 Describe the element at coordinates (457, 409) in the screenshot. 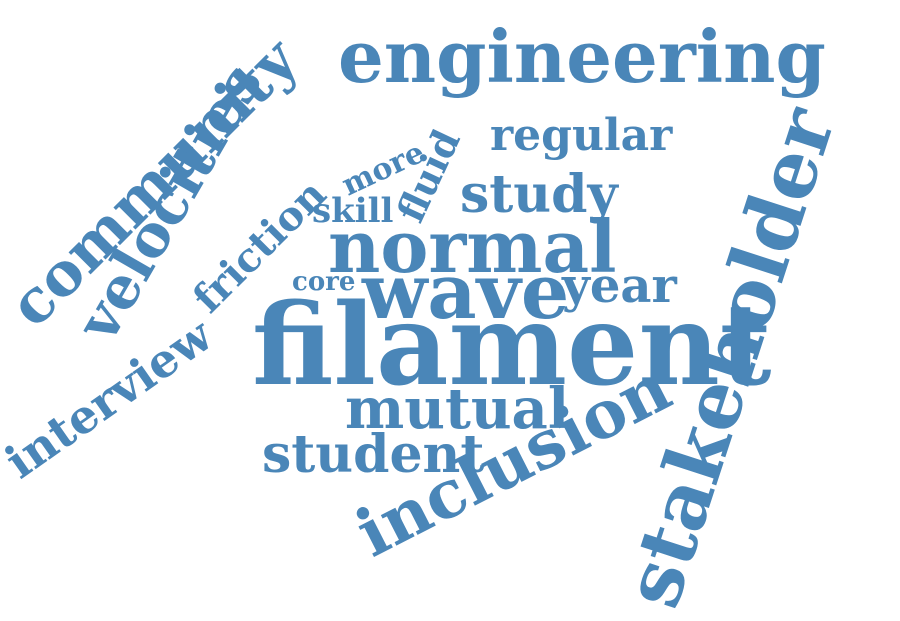

I see `word-mutual: mutual` at that location.